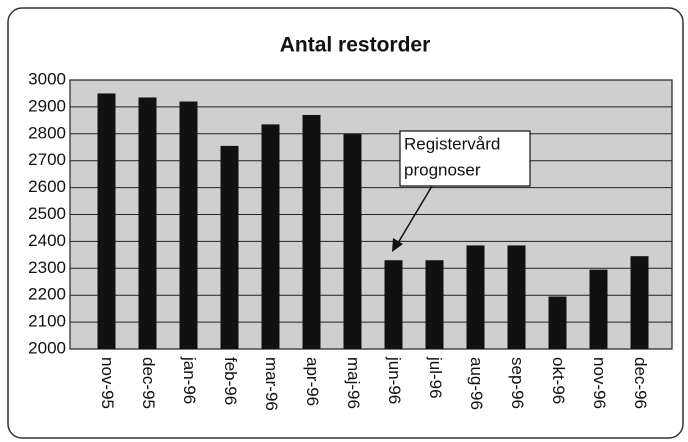 This screenshot has width=688, height=442. I want to click on y-tick-label: 2300, so click(47, 267).